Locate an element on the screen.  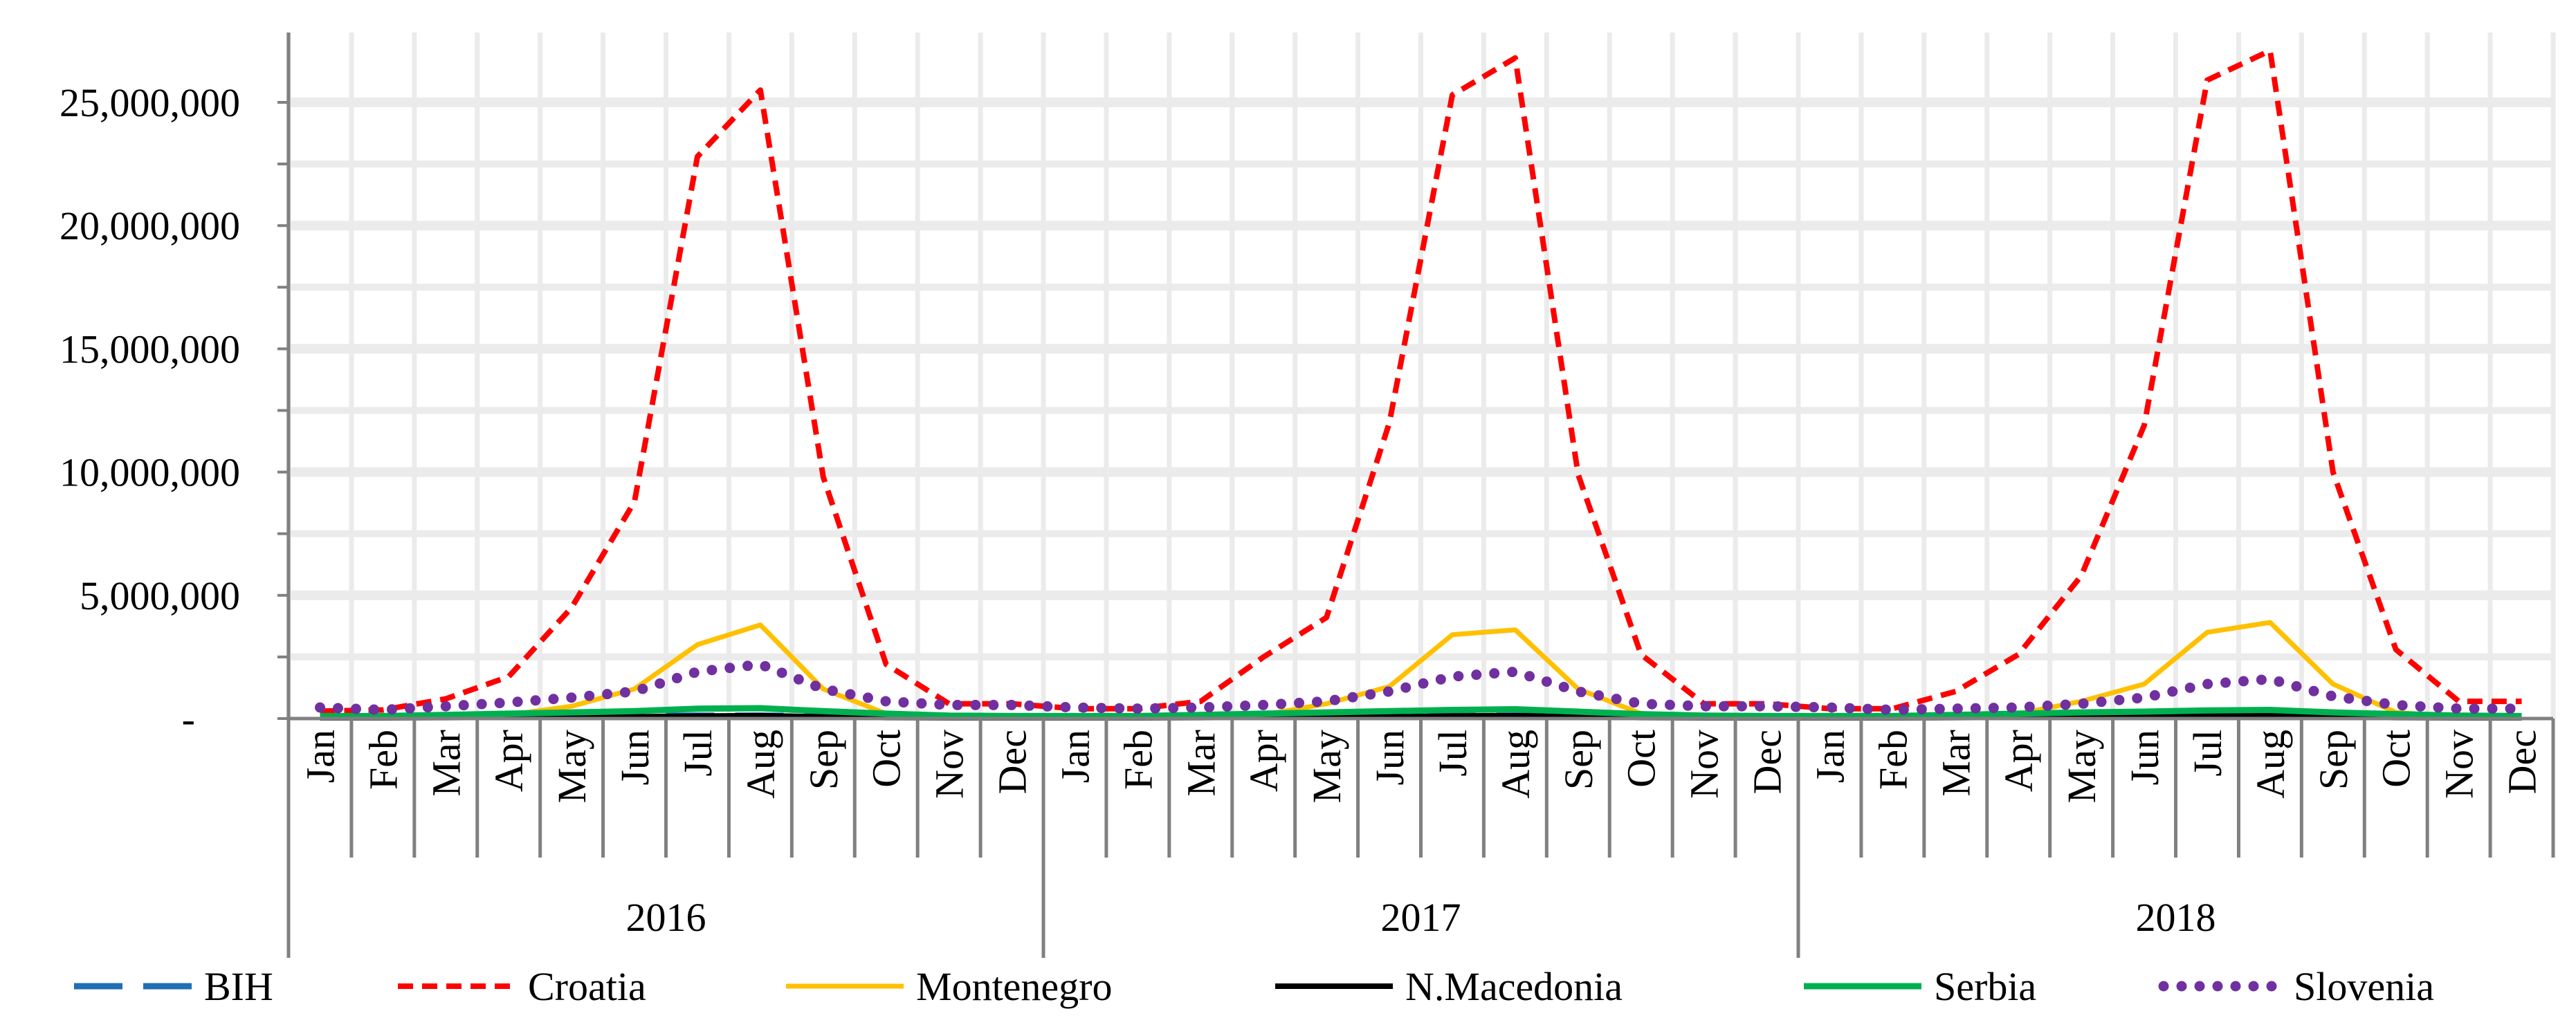
series-slovenia is located at coordinates (1421, 687).